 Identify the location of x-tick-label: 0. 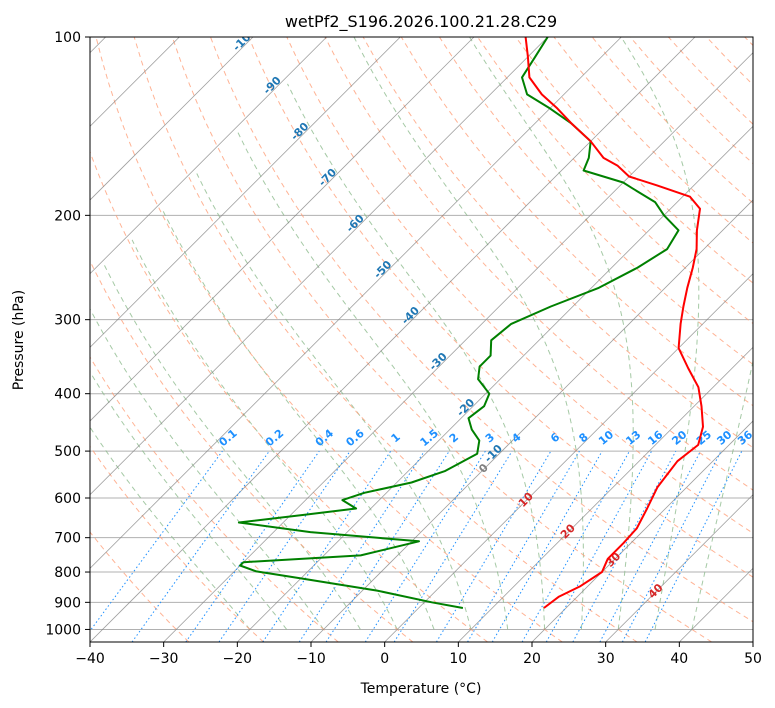
(384, 659).